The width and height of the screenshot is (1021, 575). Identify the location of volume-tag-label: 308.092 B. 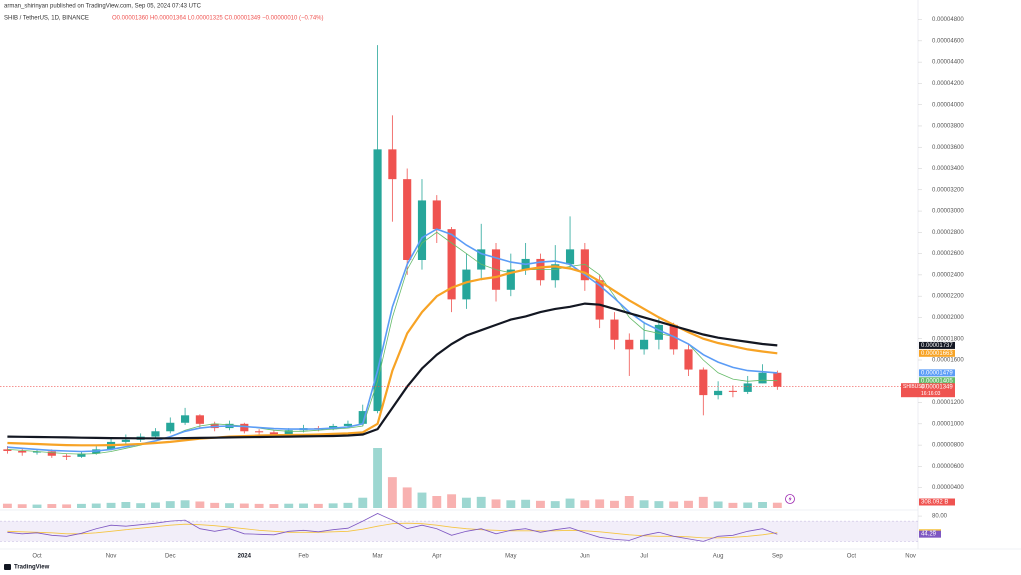
(934, 503).